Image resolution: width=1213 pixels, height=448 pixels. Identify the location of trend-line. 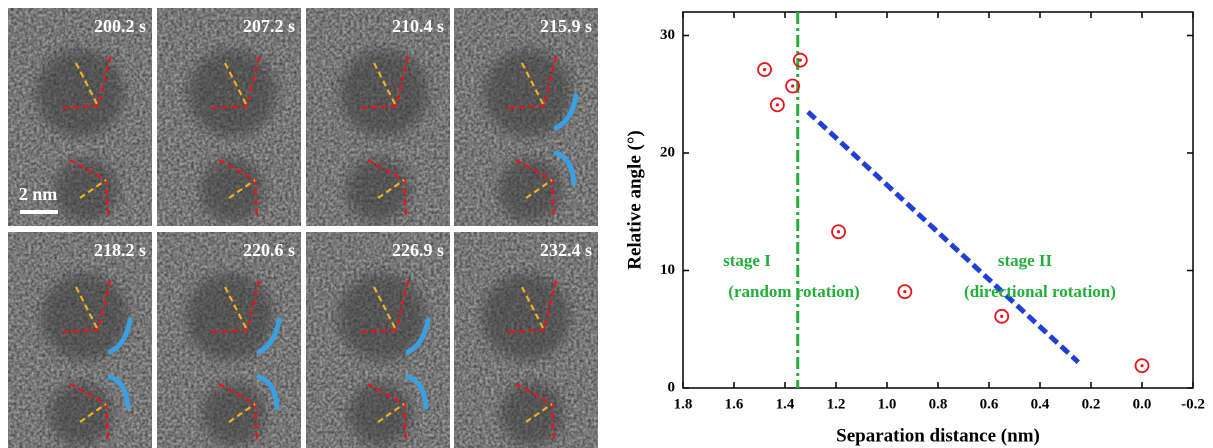
(943, 237).